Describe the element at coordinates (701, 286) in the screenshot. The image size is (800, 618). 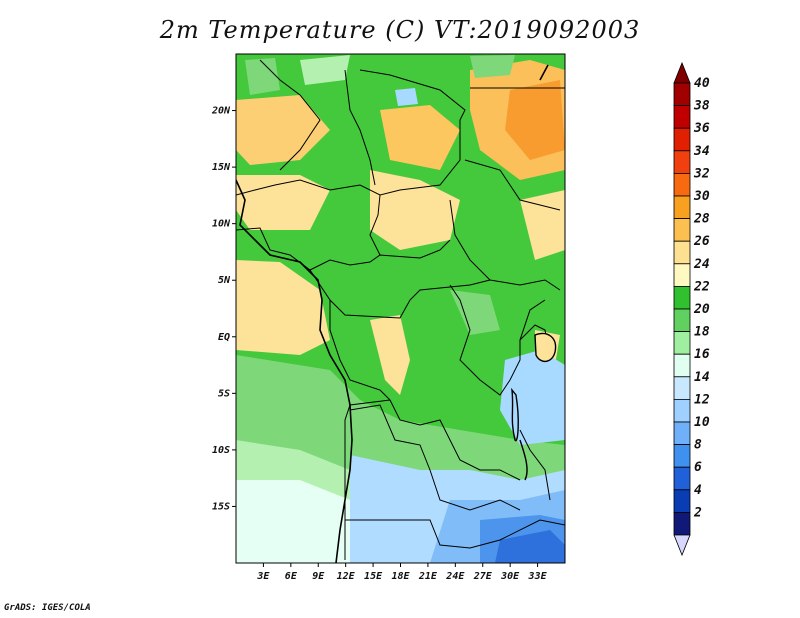
I see `colorbar-label: 22` at that location.